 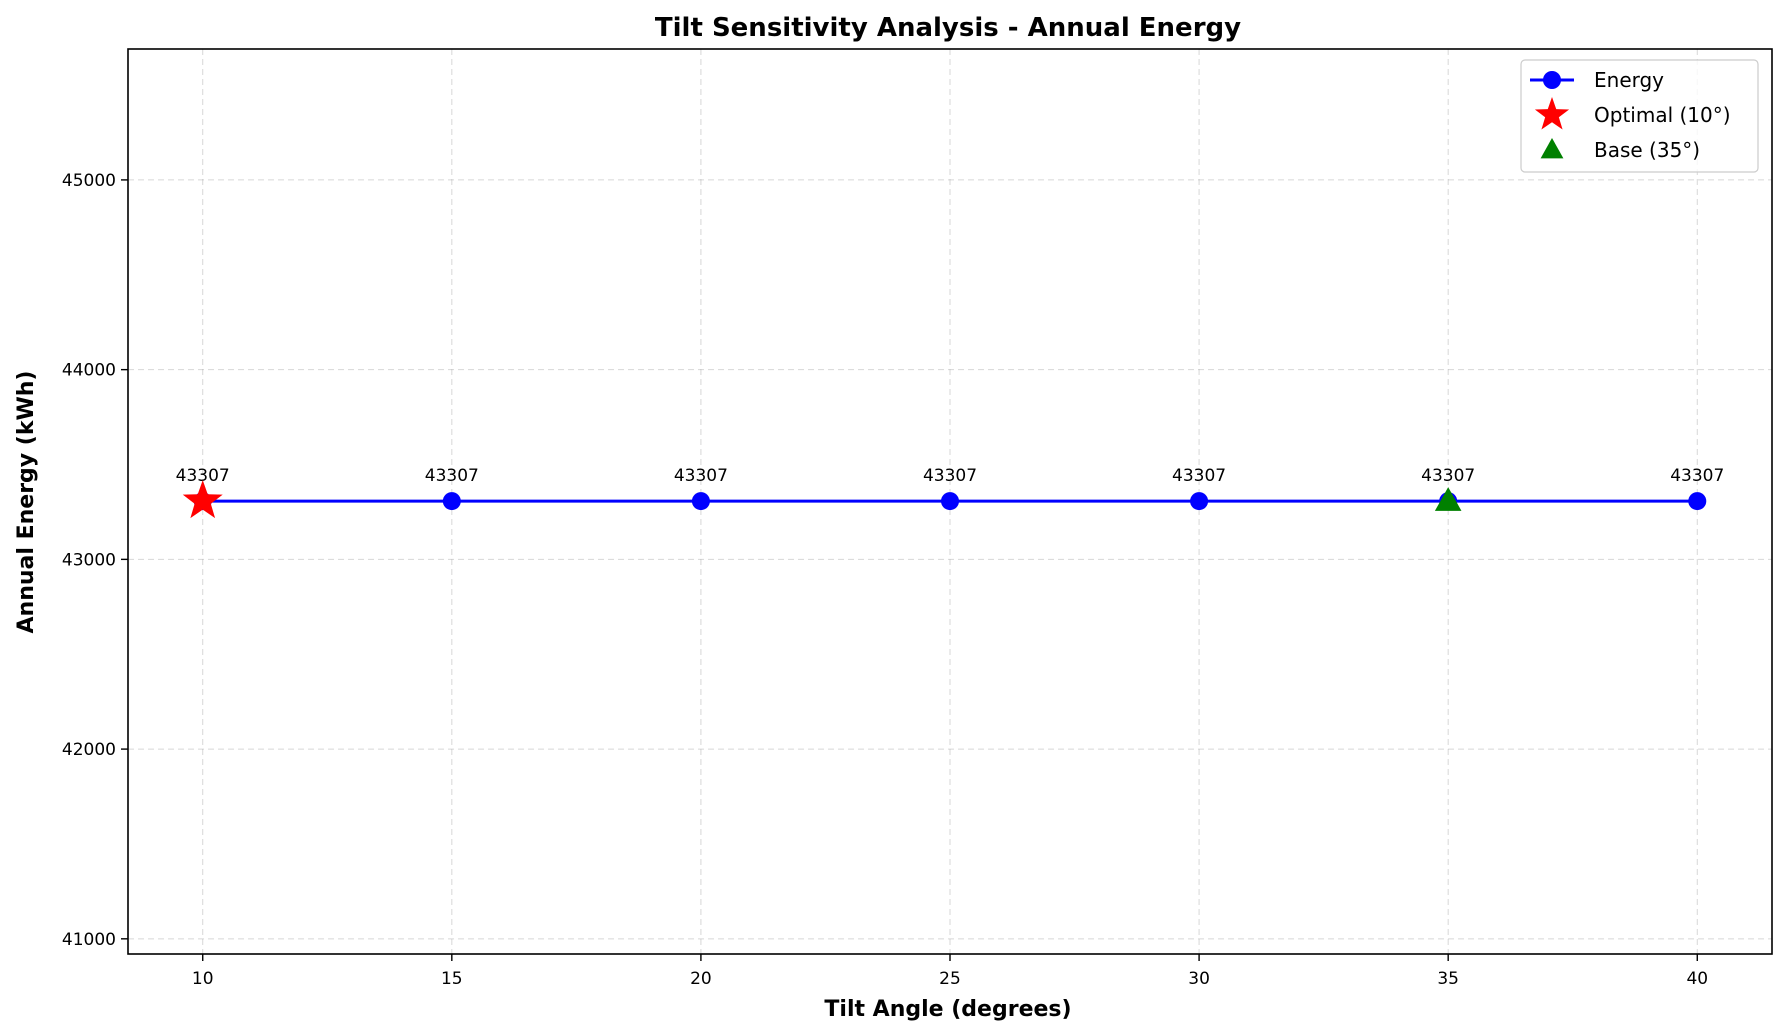 I want to click on x-tick-label: 40, so click(x=1697, y=979).